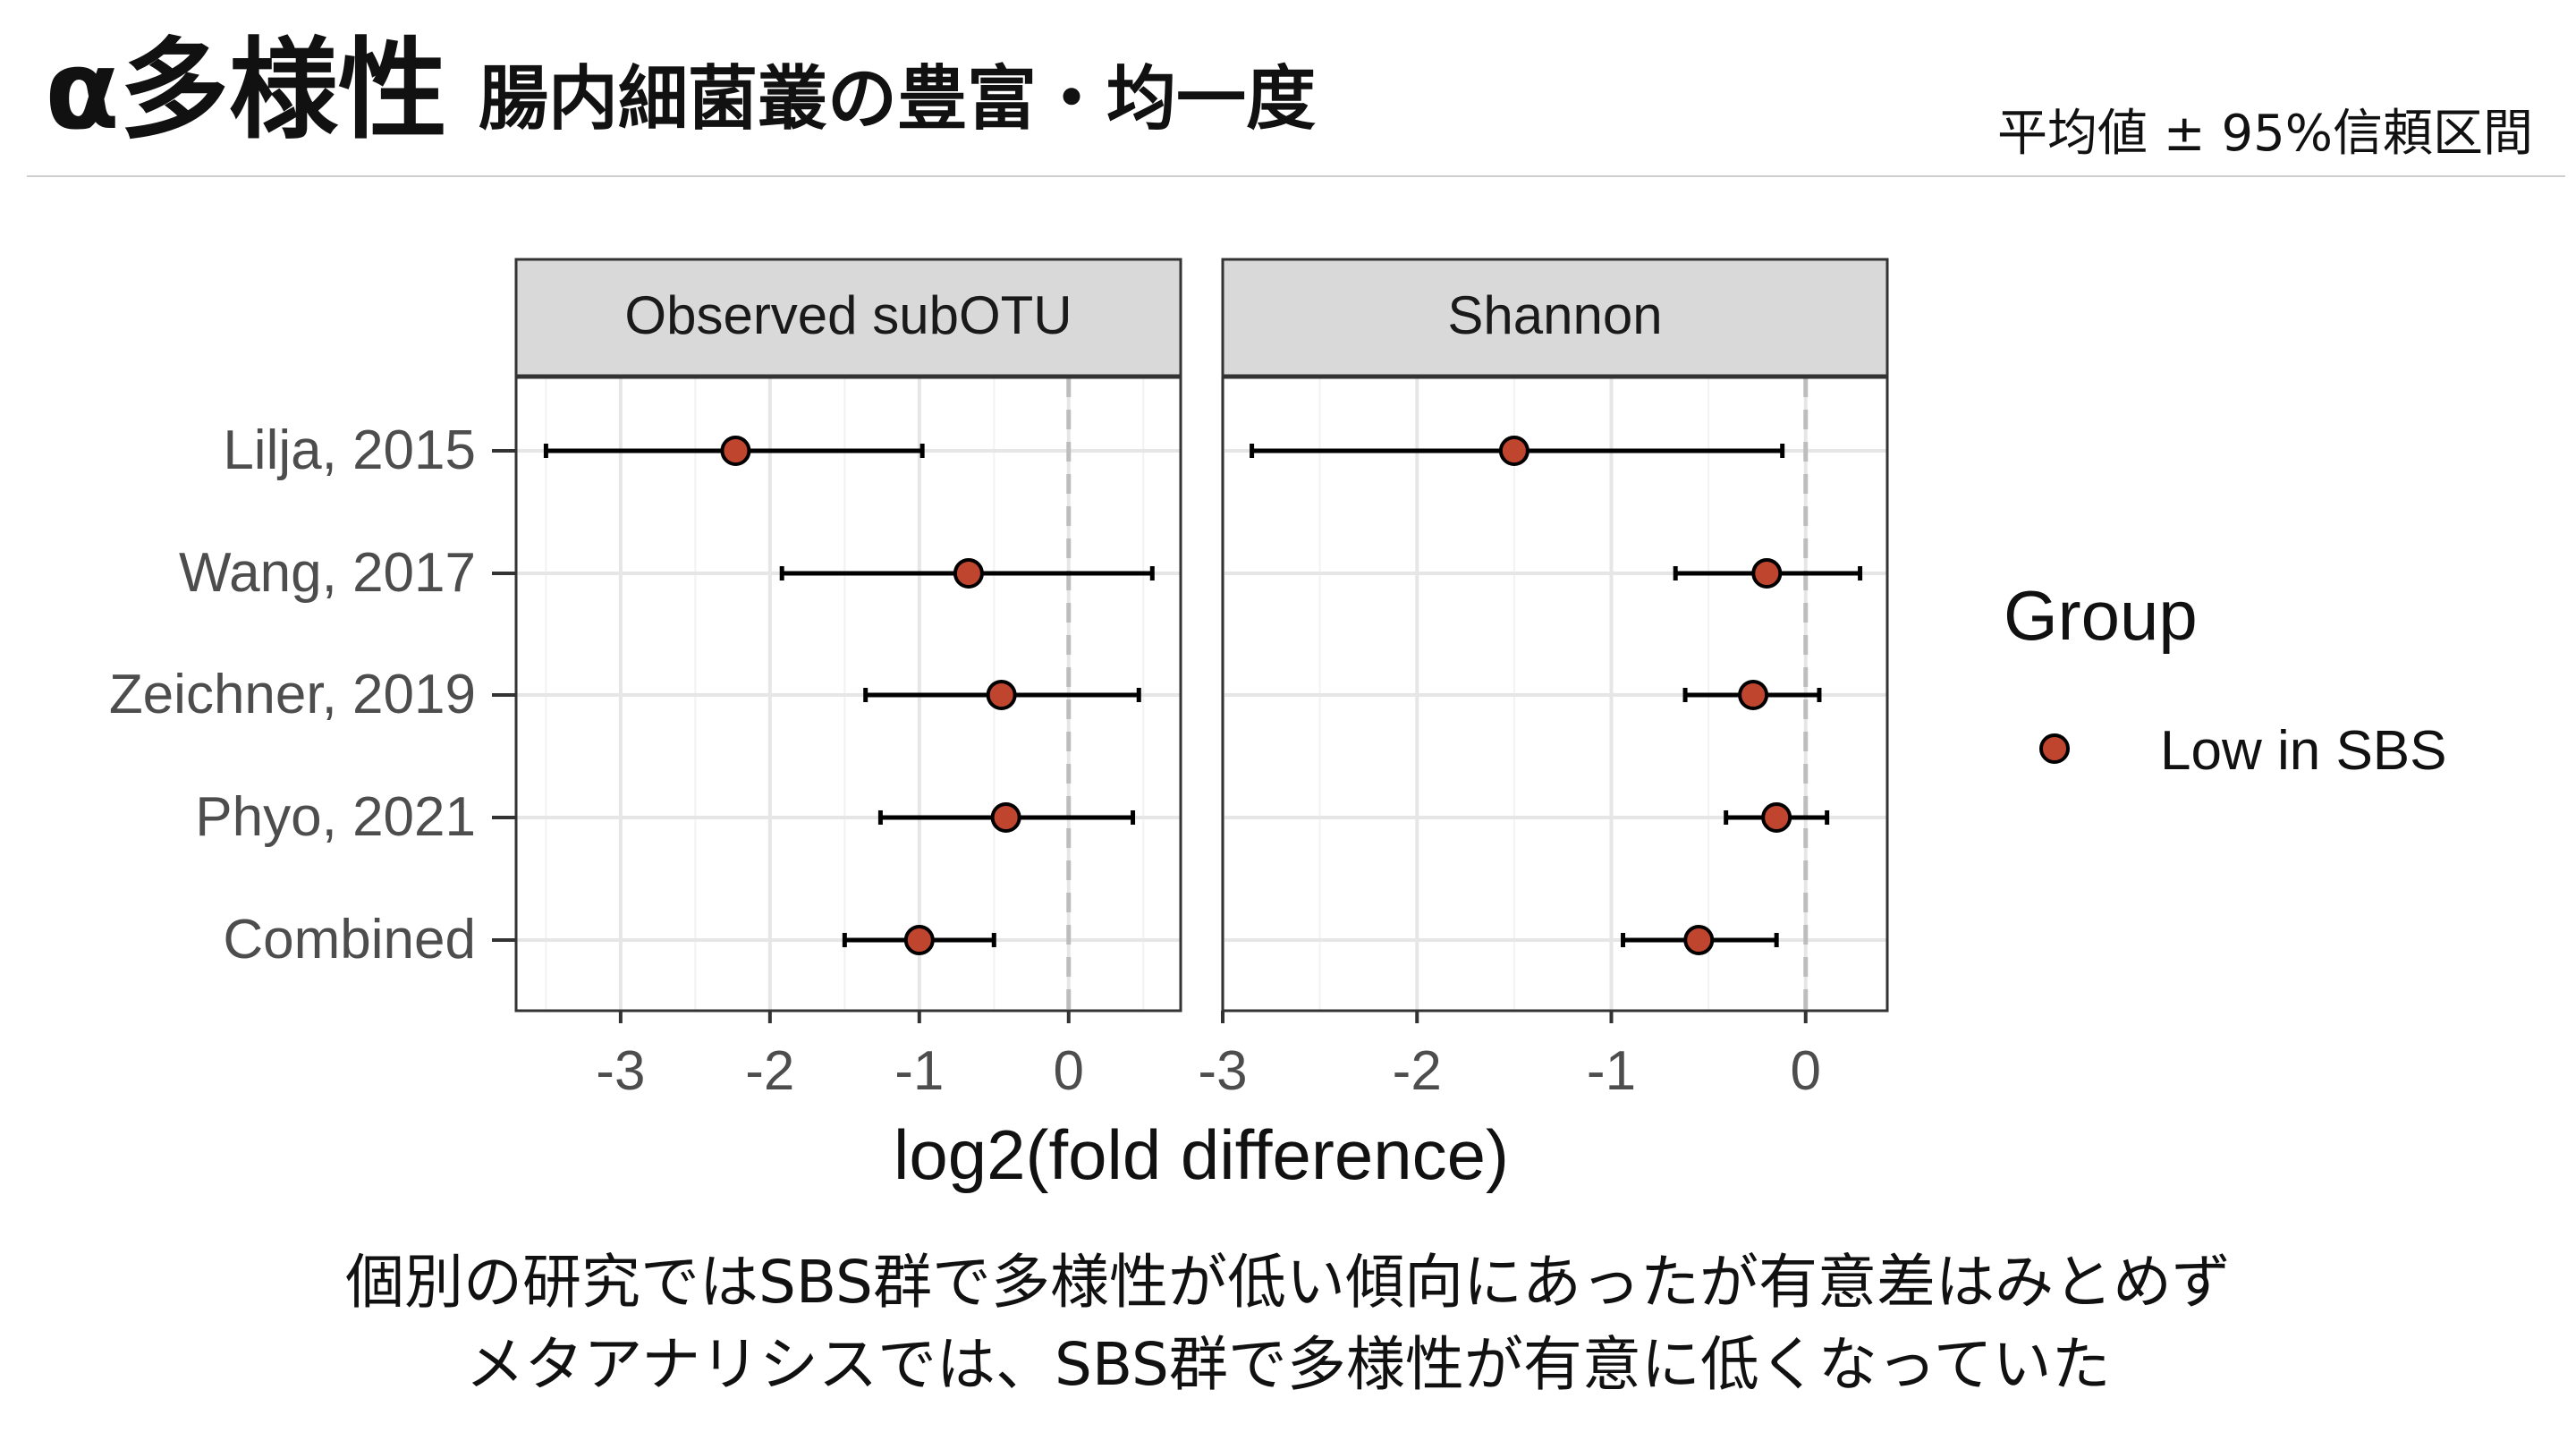 The width and height of the screenshot is (2576, 1449). What do you see at coordinates (335, 817) in the screenshot?
I see `y-tick-label: Phyo, 2021` at bounding box center [335, 817].